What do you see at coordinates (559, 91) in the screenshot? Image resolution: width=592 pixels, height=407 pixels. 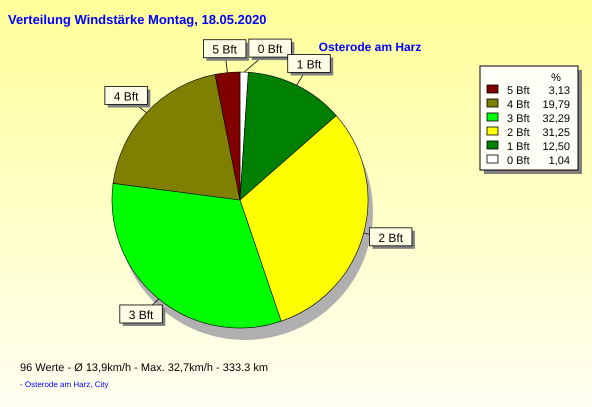 I see `data-label: 3,13` at bounding box center [559, 91].